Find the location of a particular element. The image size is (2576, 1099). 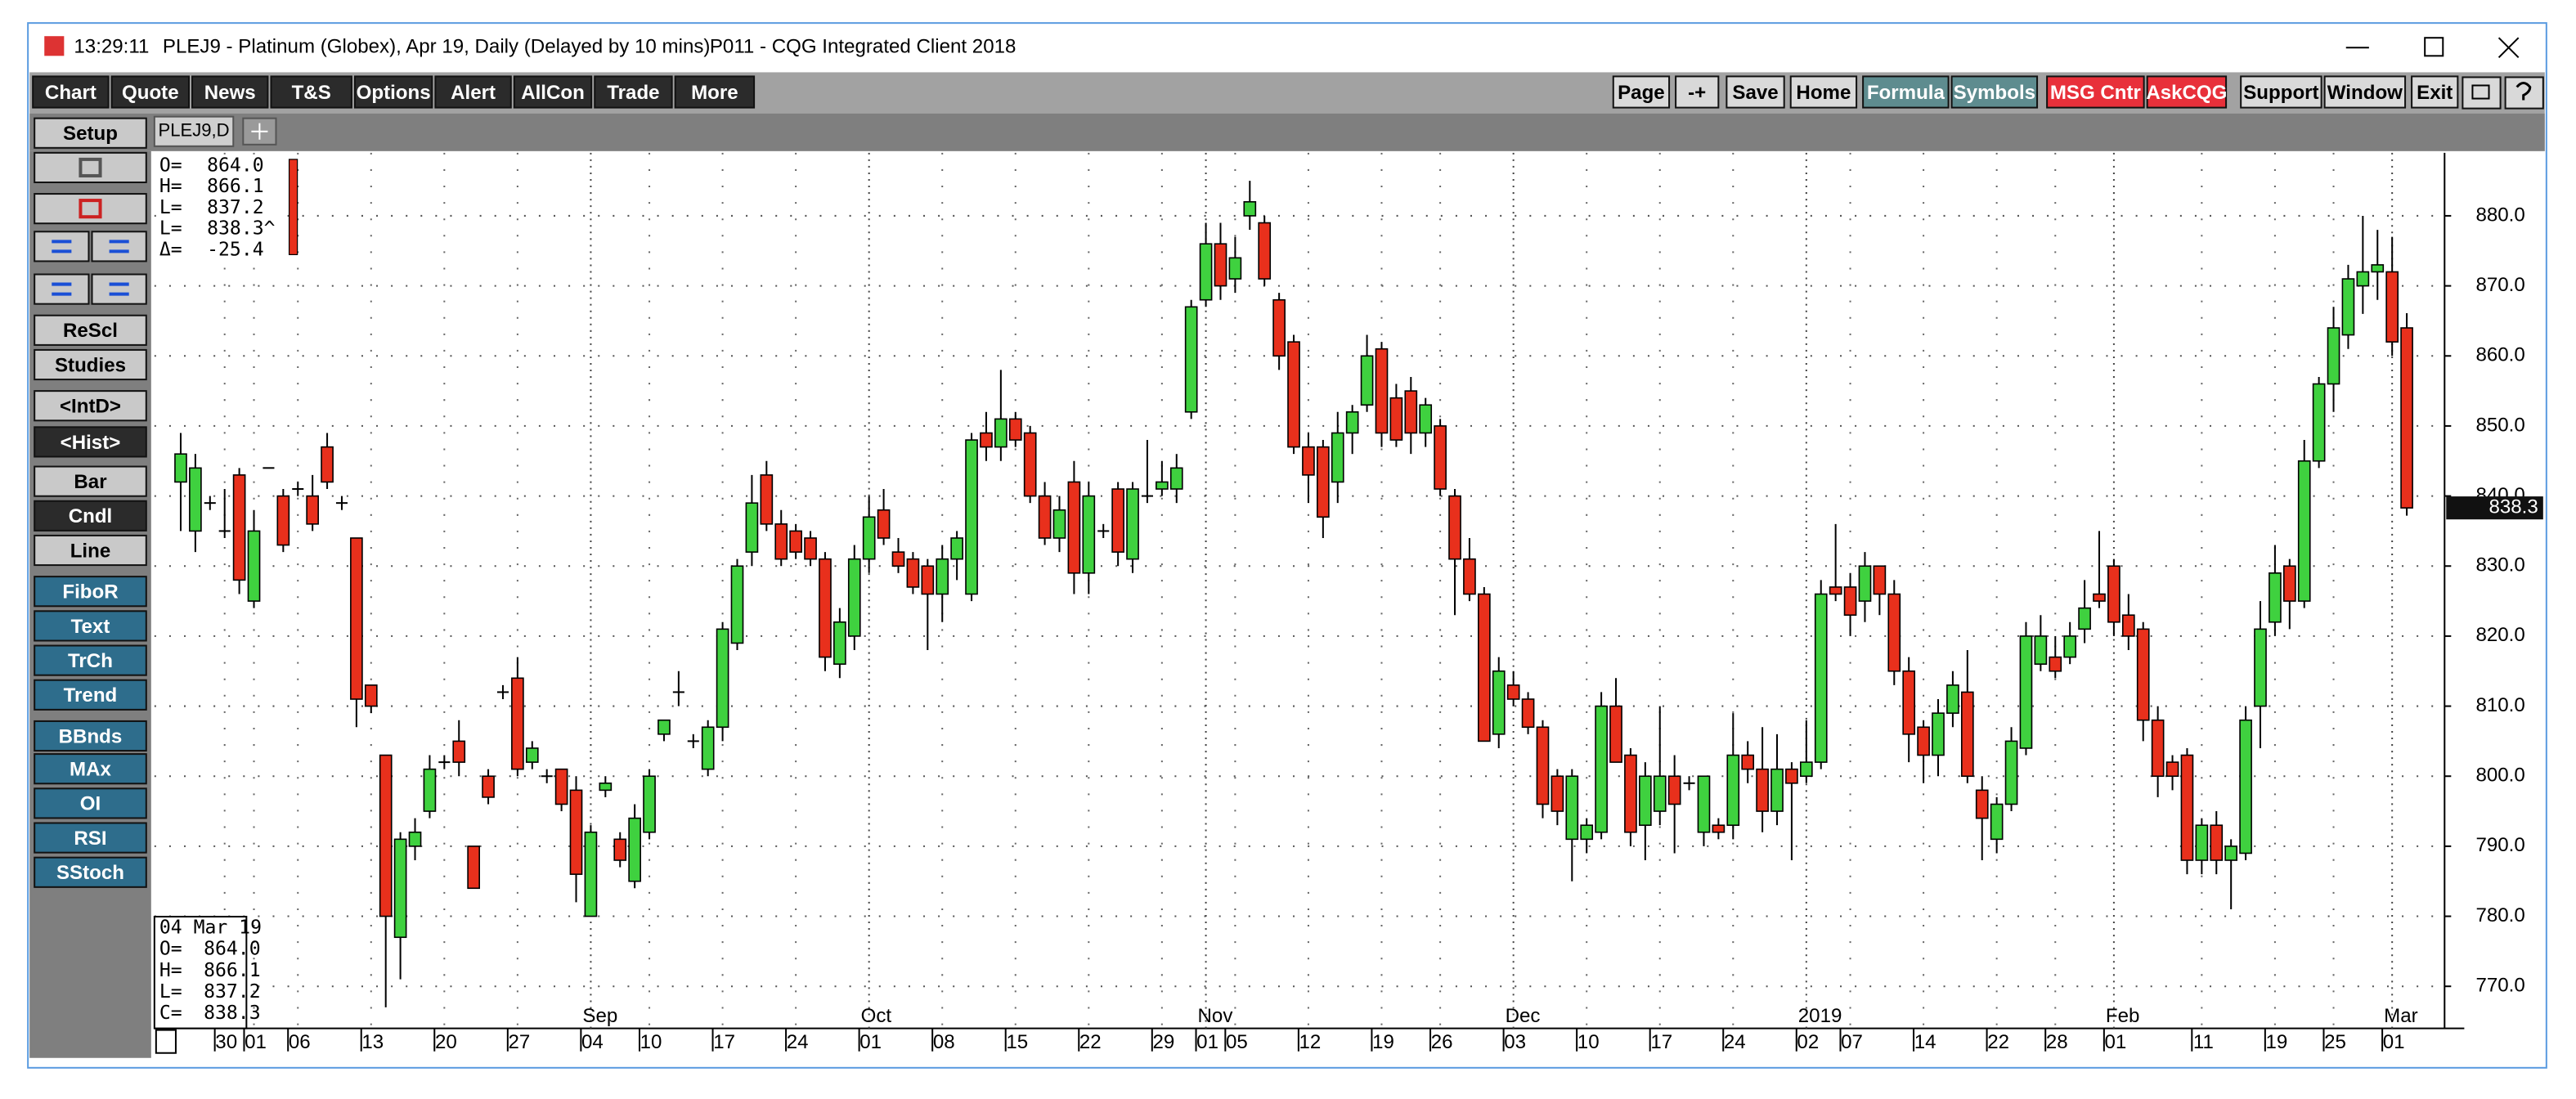

clock: 13:29:11 is located at coordinates (112, 47).